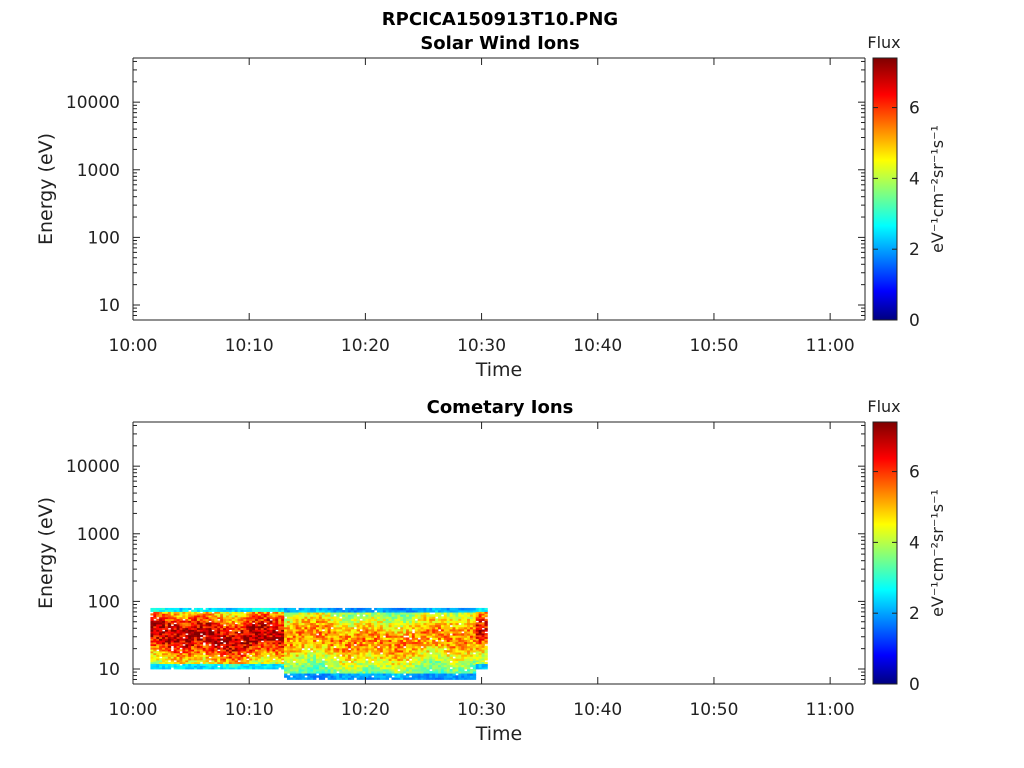 Image resolution: width=1024 pixels, height=768 pixels. I want to click on x-axis-label: Time, so click(499, 370).